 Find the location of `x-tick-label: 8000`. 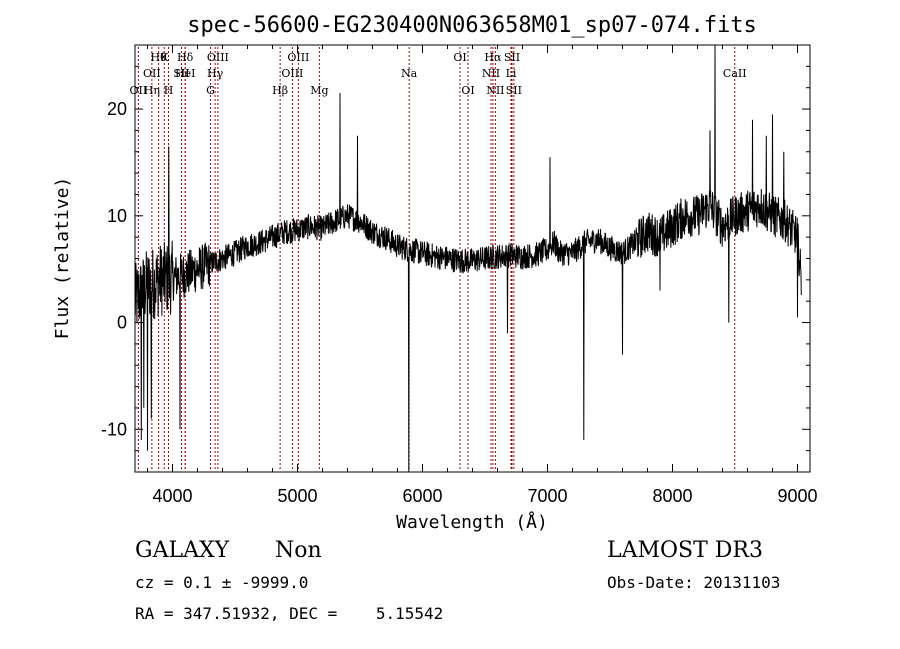

x-tick-label: 8000 is located at coordinates (672, 496).